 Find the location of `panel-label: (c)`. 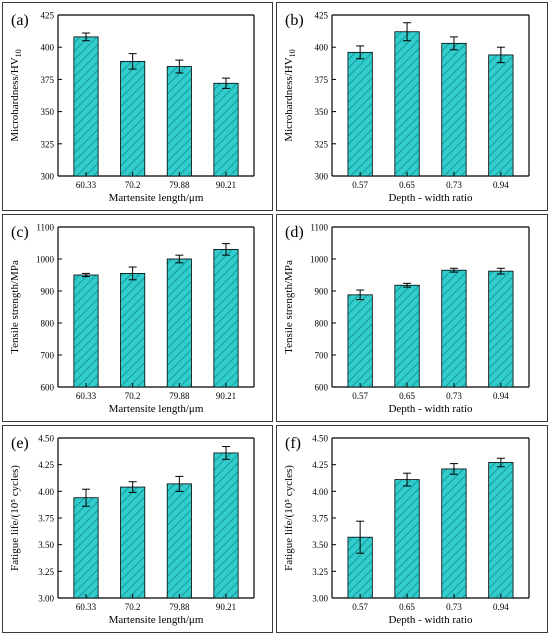

panel-label: (c) is located at coordinates (20, 232).